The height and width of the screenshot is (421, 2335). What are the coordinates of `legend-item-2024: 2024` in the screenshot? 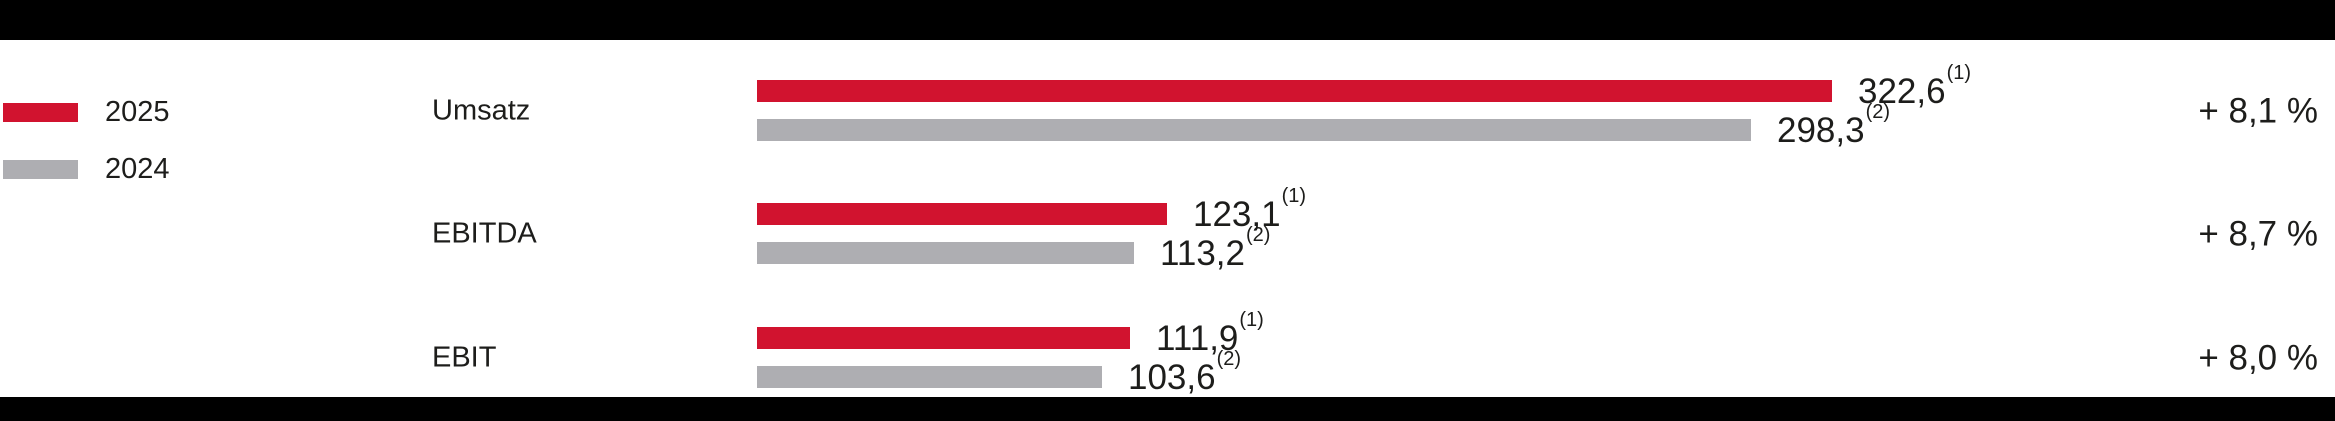 It's located at (86, 169).